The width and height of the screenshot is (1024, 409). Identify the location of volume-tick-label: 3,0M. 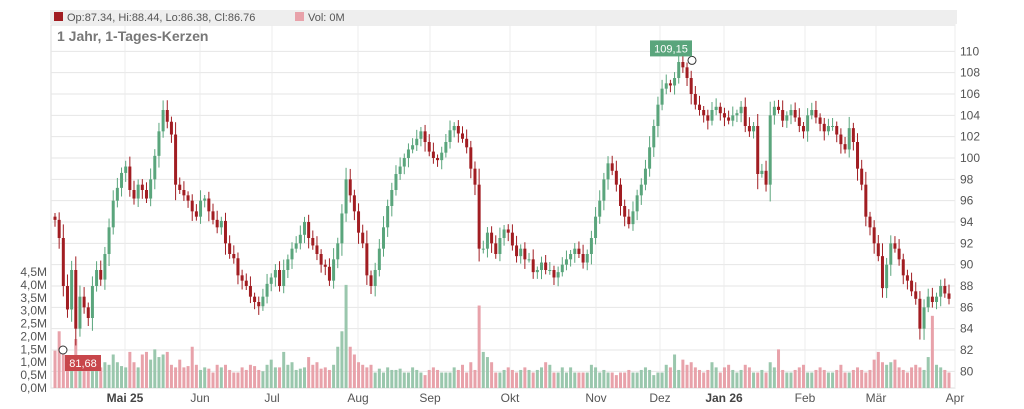
(33, 311).